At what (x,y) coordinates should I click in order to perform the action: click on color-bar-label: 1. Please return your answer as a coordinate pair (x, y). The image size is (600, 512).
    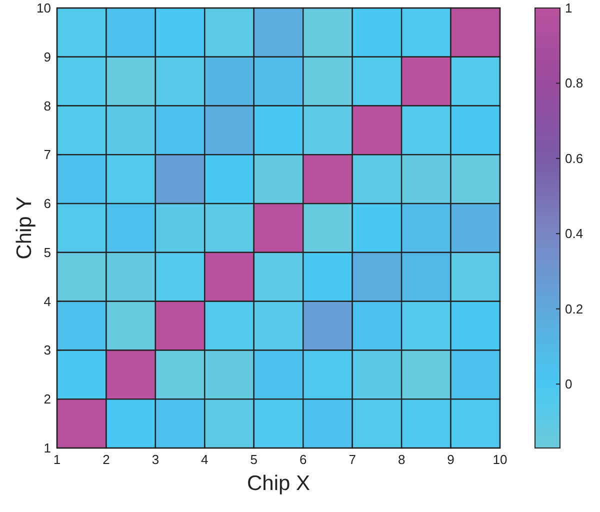
    Looking at the image, I should click on (568, 8).